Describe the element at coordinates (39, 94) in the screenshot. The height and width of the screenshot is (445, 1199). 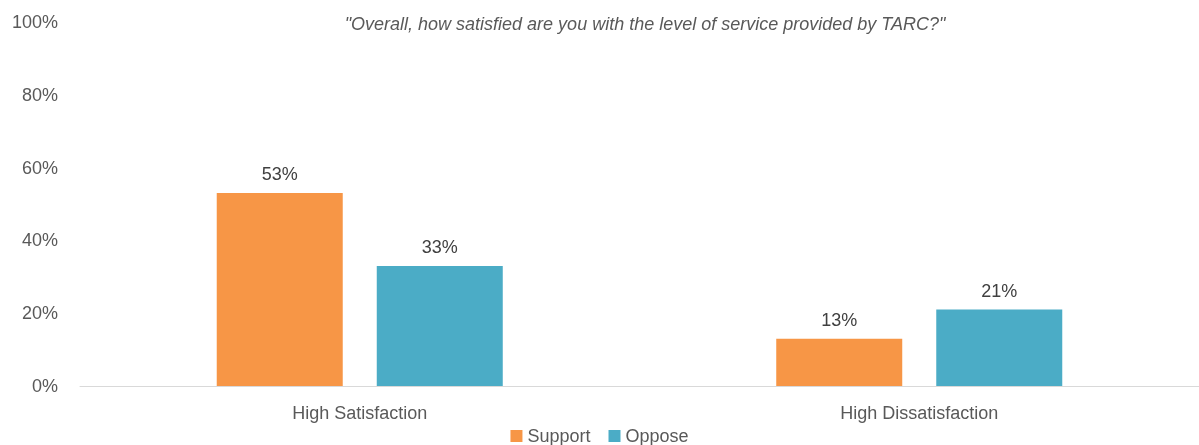
I see `y-tick-label: 80%` at that location.